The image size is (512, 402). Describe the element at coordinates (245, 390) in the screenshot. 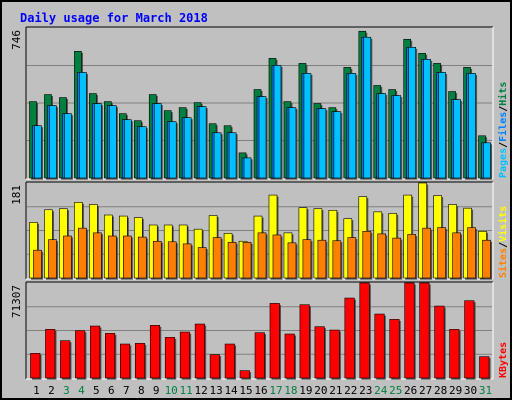

I see `x-tick-label: 15` at that location.